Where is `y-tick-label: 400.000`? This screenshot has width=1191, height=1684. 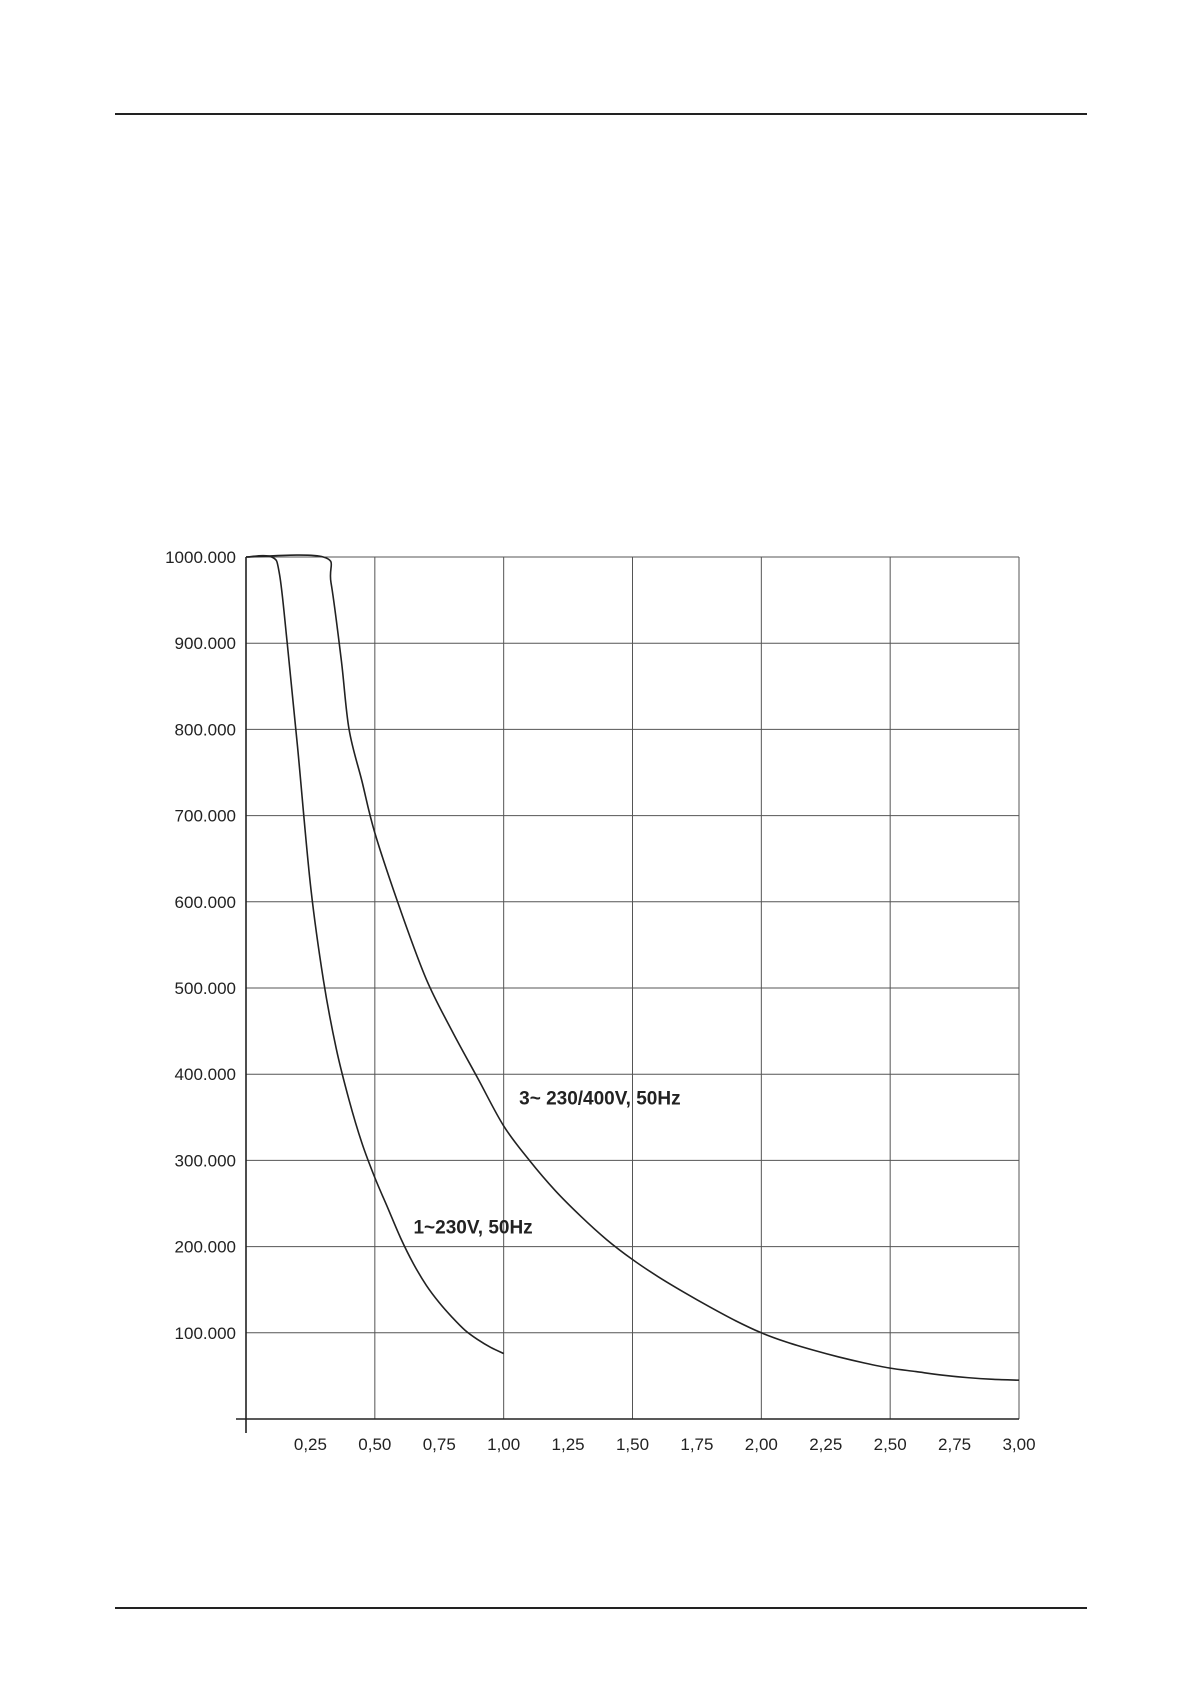
y-tick-label: 400.000 is located at coordinates (205, 1074).